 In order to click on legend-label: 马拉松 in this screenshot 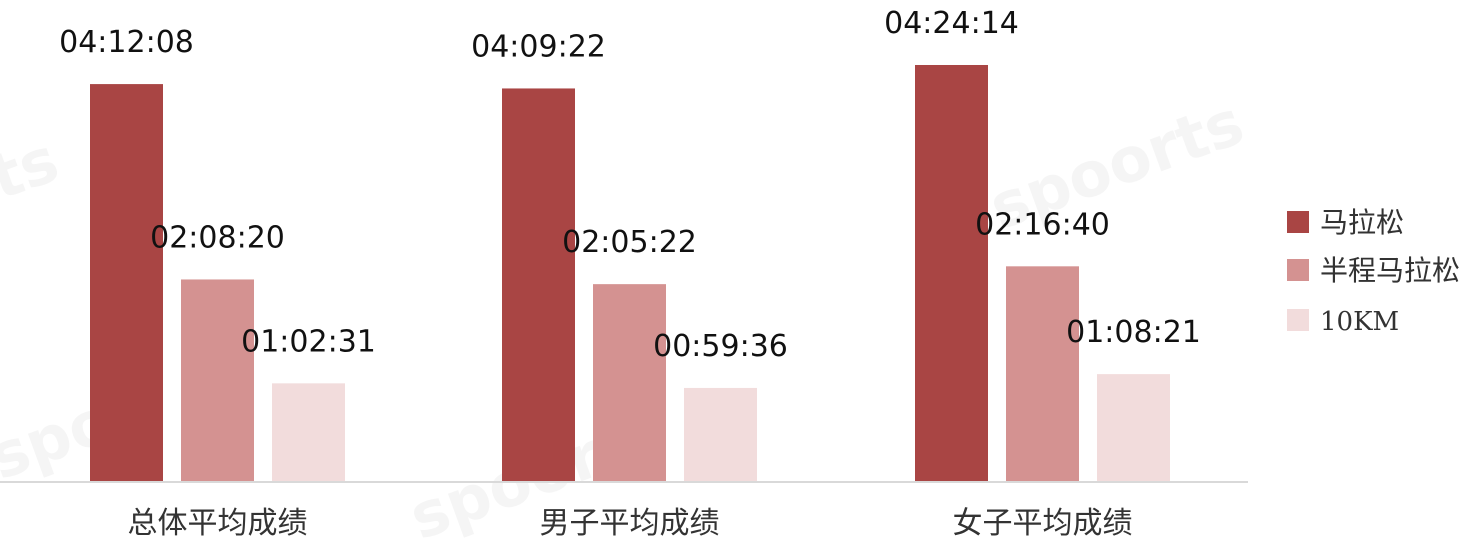, I will do `click(1362, 222)`.